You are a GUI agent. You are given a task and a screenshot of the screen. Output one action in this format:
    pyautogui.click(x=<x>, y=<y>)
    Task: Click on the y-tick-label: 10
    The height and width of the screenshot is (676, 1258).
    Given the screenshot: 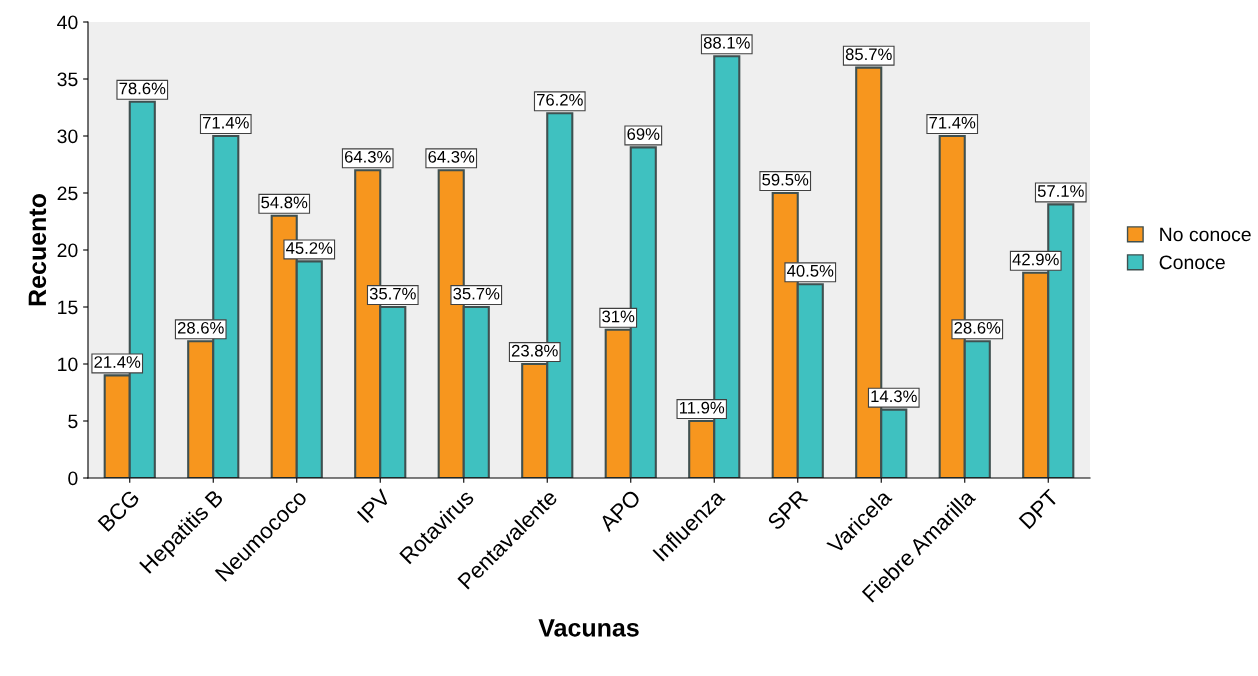 What is the action you would take?
    pyautogui.click(x=68, y=364)
    